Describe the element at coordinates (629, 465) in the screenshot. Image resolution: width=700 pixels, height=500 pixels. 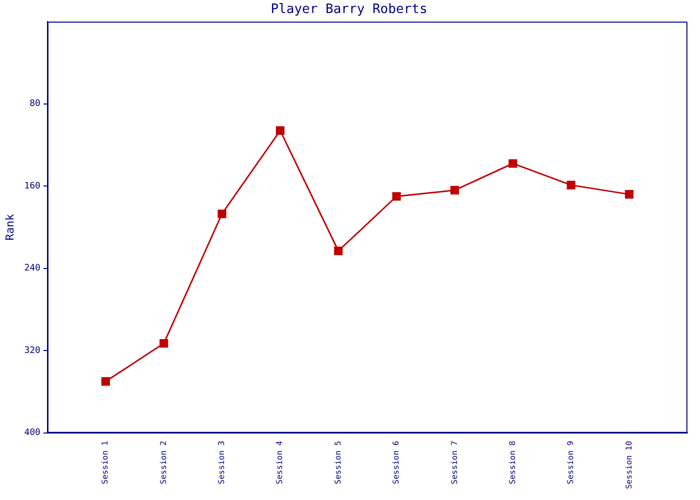
I see `x-tick-label: Session 10` at that location.